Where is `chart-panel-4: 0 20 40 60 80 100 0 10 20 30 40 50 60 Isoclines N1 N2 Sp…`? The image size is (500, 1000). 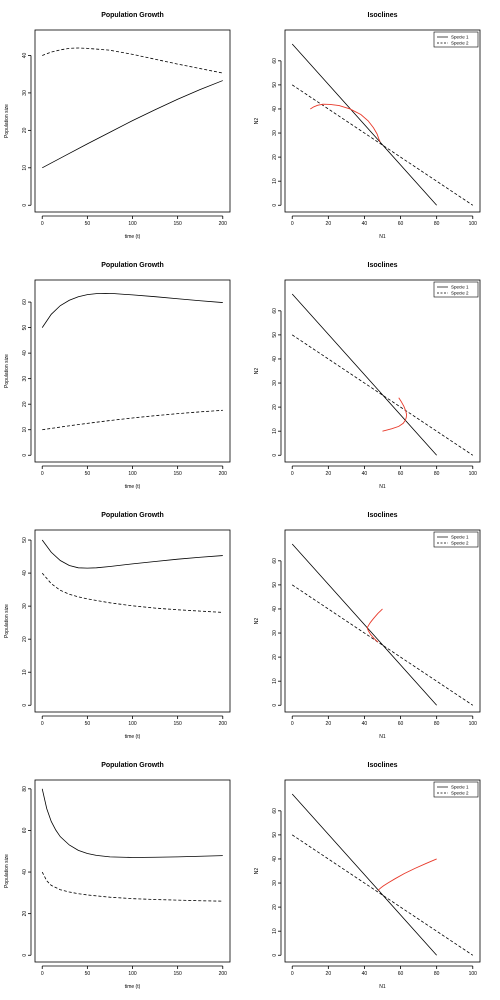 chart-panel-4: 0 20 40 60 80 100 0 10 20 30 40 50 60 Isoclines N1 N2 Sp… is located at coordinates (367, 376).